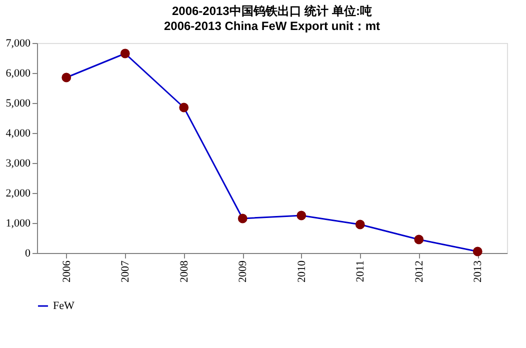 Image resolution: width=526 pixels, height=348 pixels. Describe the element at coordinates (28, 254) in the screenshot. I see `y-tick-label: 0` at that location.